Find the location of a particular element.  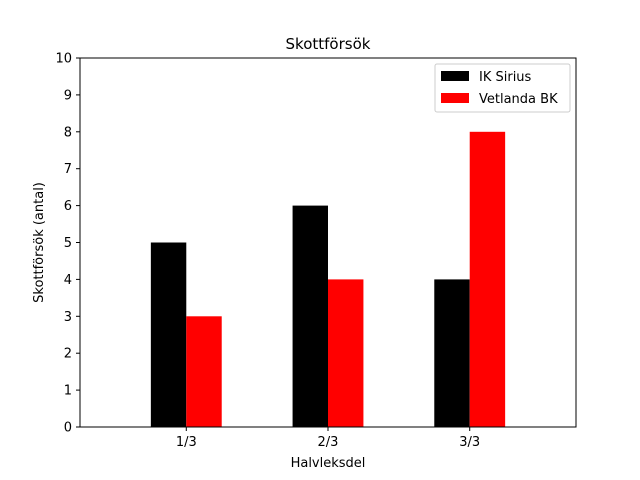

y-tick-label: 4 is located at coordinates (68, 280).